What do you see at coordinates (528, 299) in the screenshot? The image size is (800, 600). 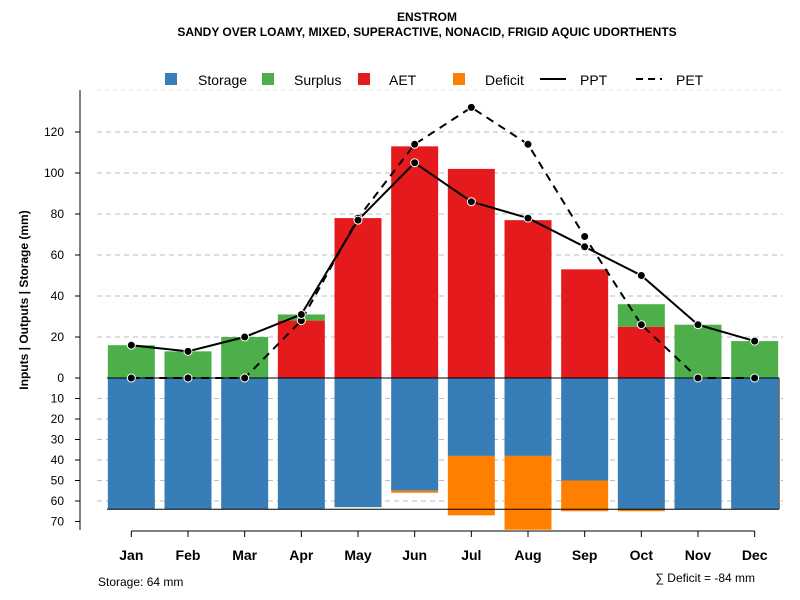 I see `bar-aet-aug` at bounding box center [528, 299].